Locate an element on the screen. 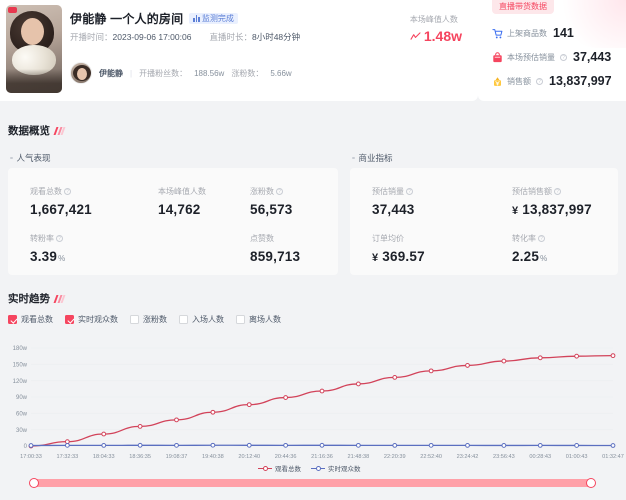 This screenshot has height=500, width=626. metric-value-conversion: 2.25% is located at coordinates (530, 256).